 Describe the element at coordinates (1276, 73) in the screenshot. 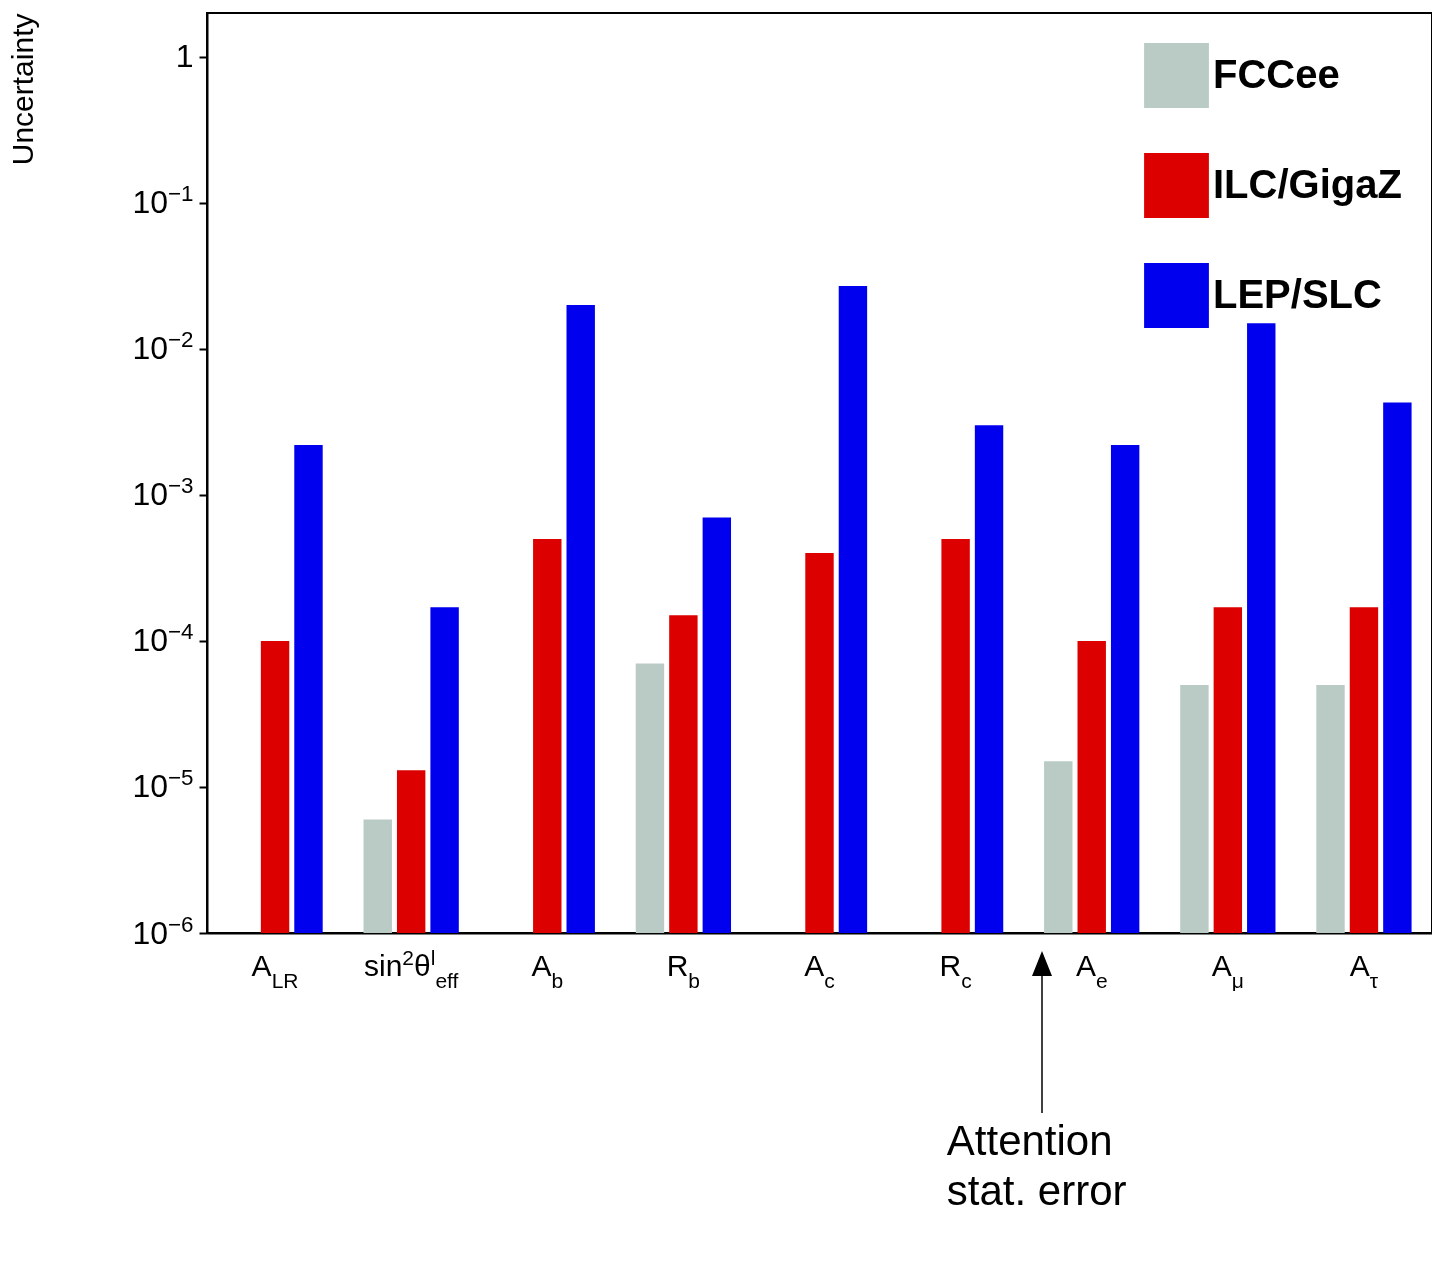

I see `legend-label: FCCee` at that location.